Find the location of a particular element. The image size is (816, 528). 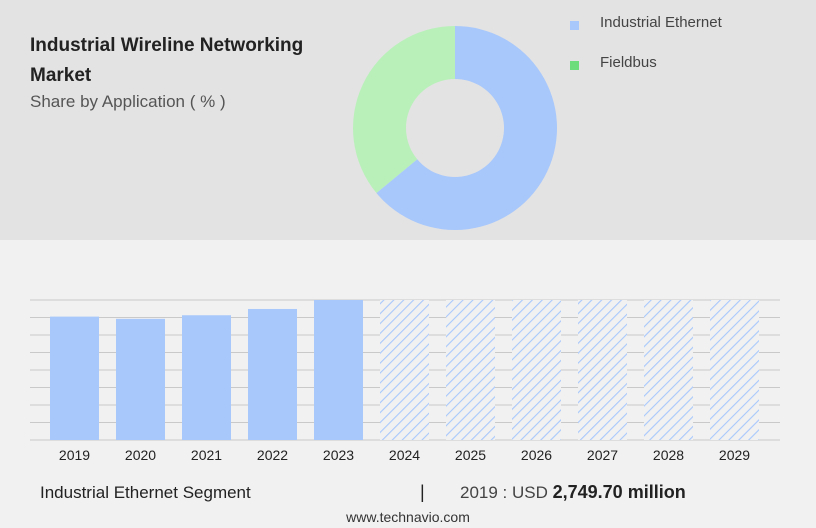

x-tick-label-2028: 2028 is located at coordinates (668, 455).